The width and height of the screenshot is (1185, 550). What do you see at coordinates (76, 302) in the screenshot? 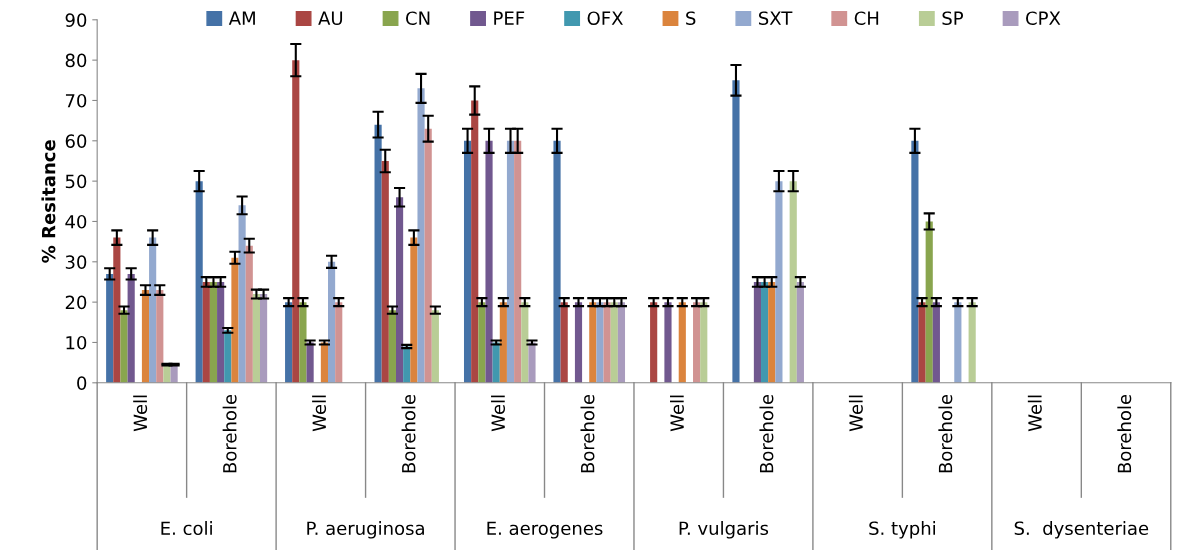
I see `y-tick-label: 20` at bounding box center [76, 302].